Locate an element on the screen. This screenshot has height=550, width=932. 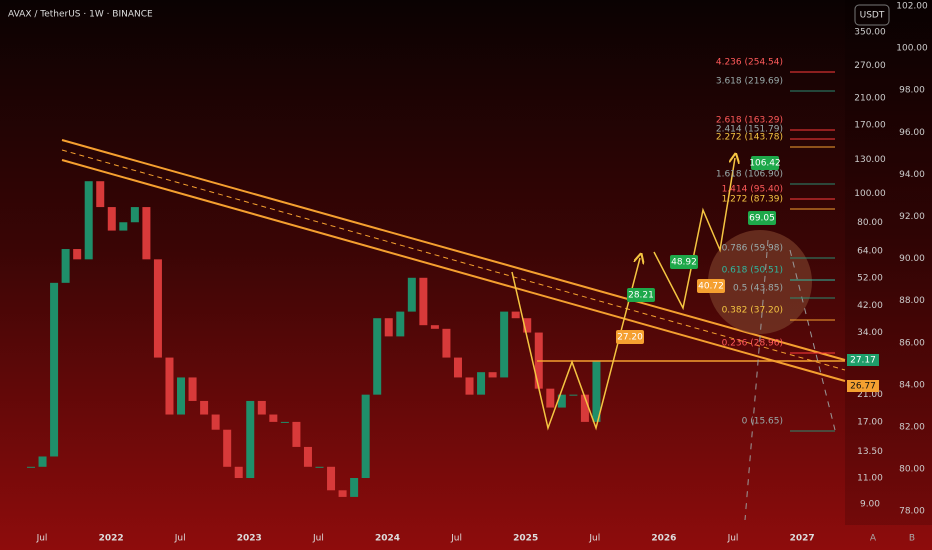
target-label: 27.20 is located at coordinates (630, 338).